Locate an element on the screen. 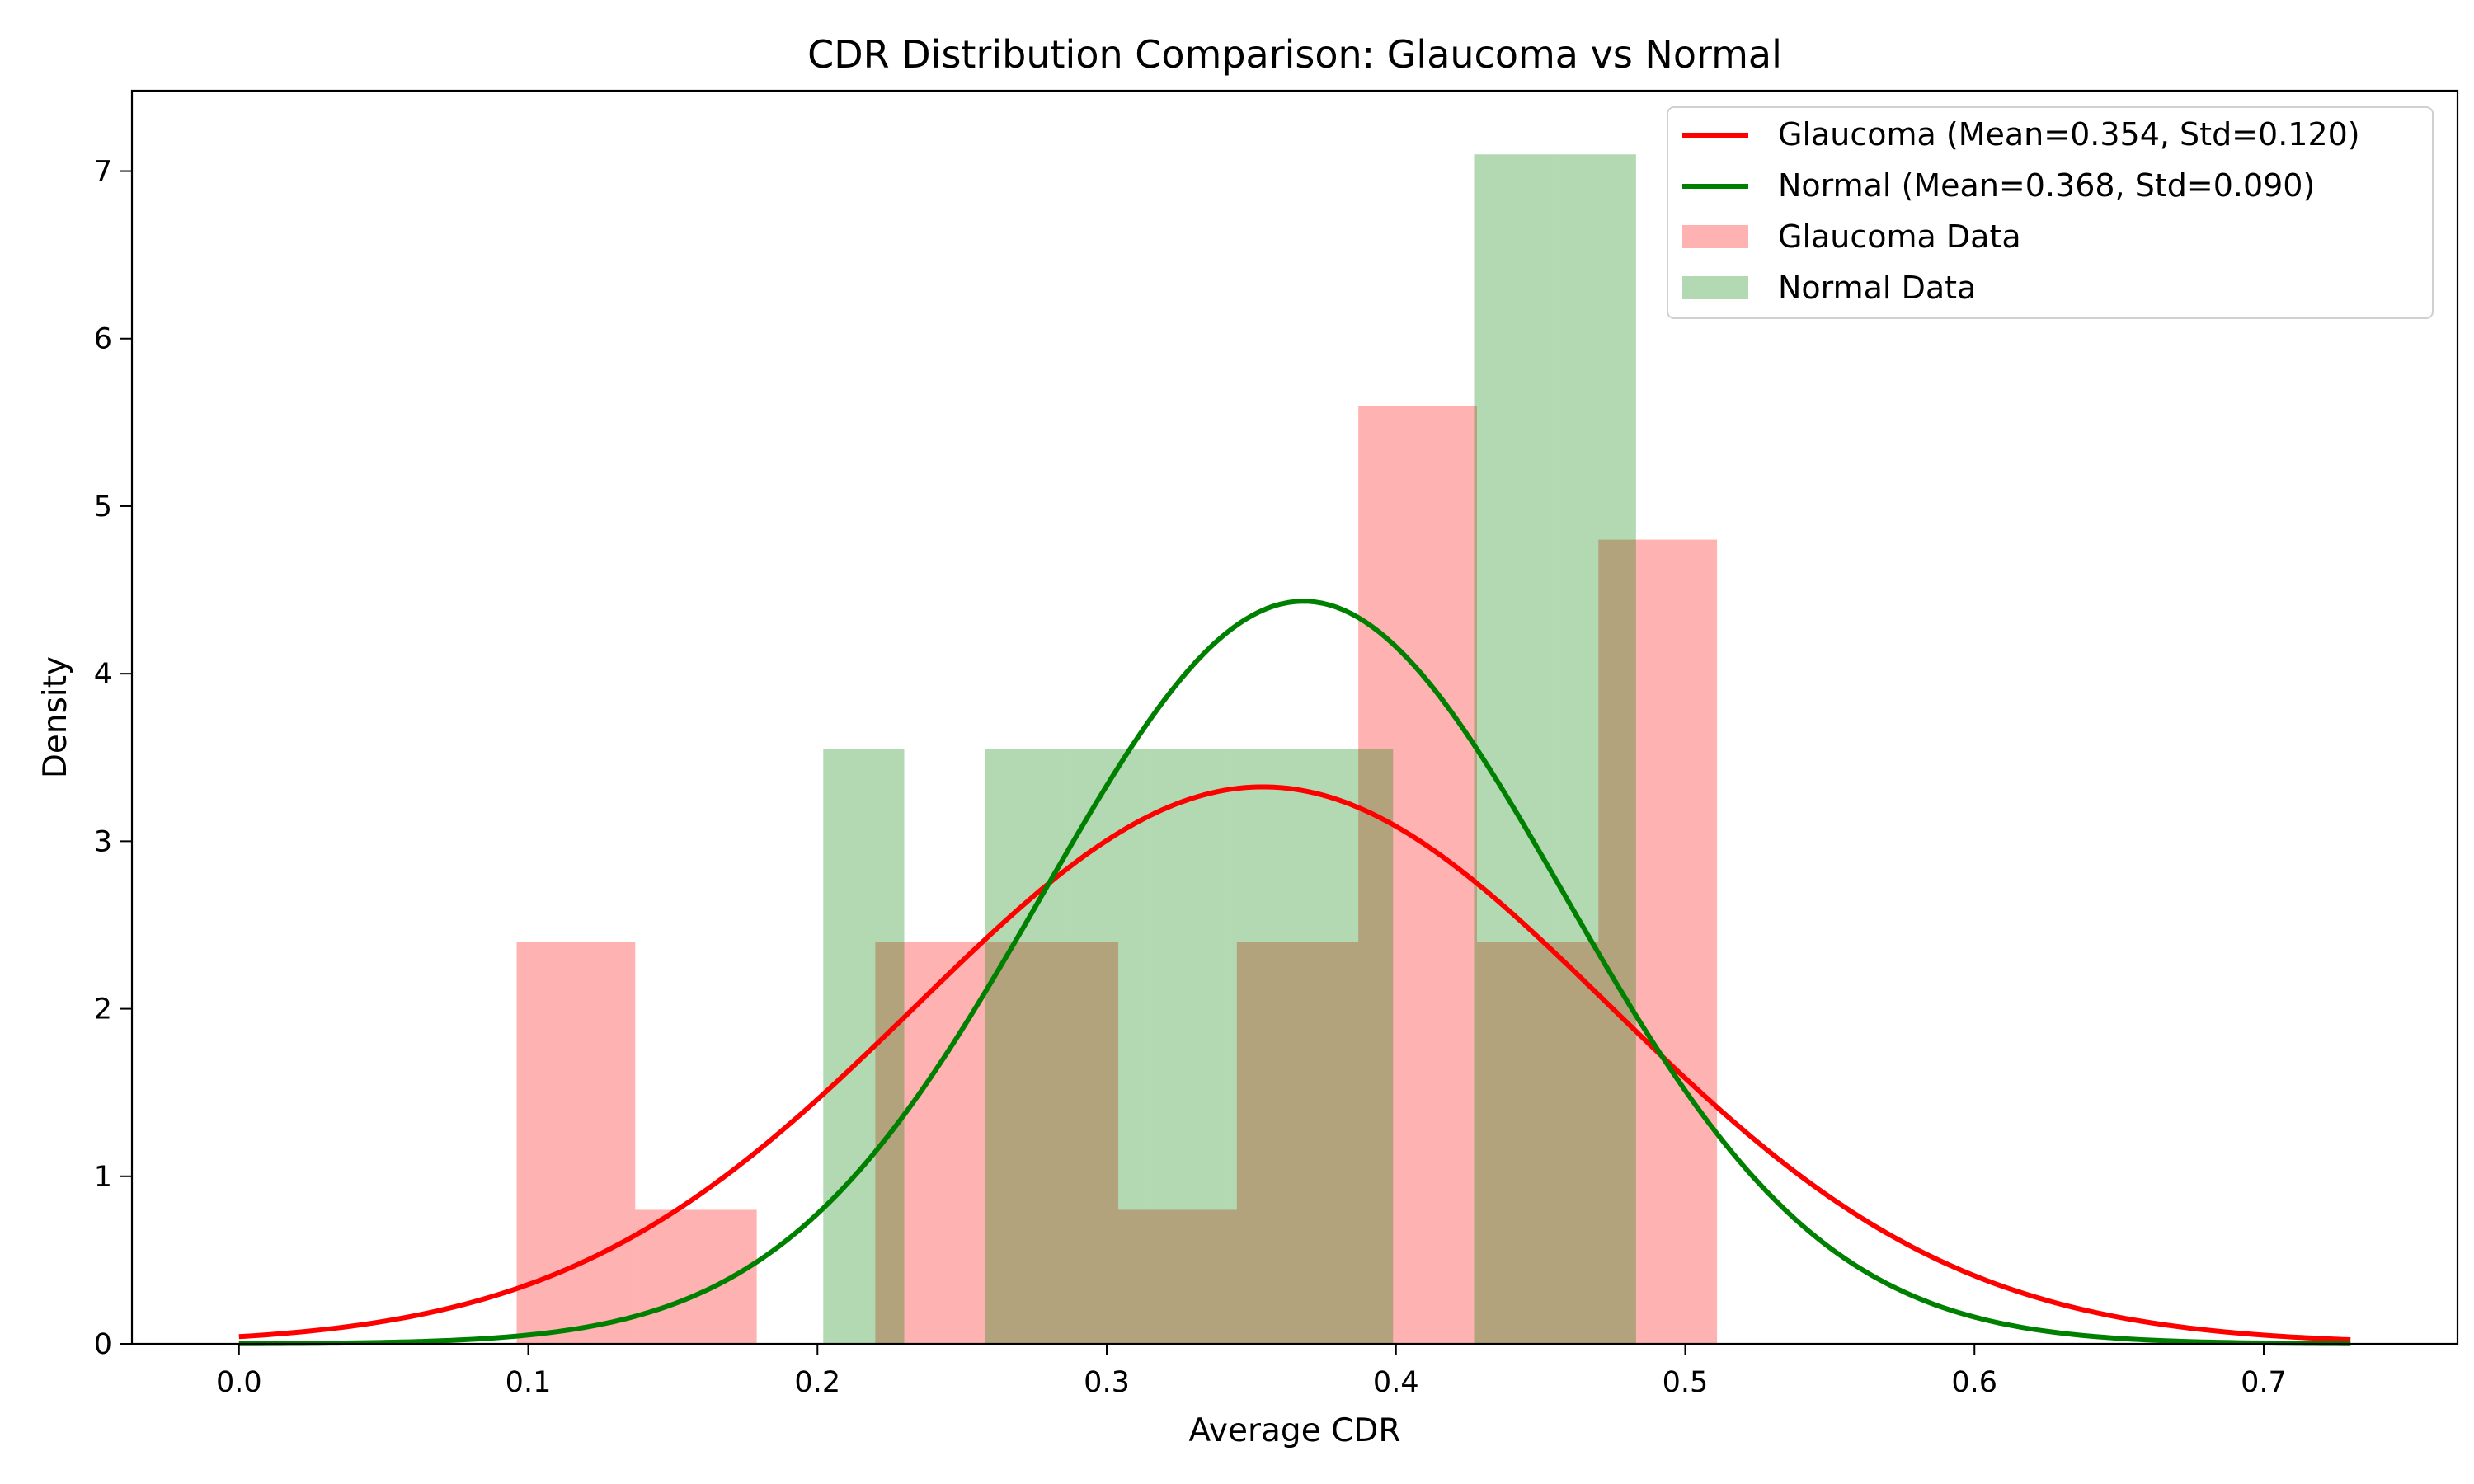 This screenshot has width=2474, height=1484. y-tick-label-5: 5 is located at coordinates (103, 508).